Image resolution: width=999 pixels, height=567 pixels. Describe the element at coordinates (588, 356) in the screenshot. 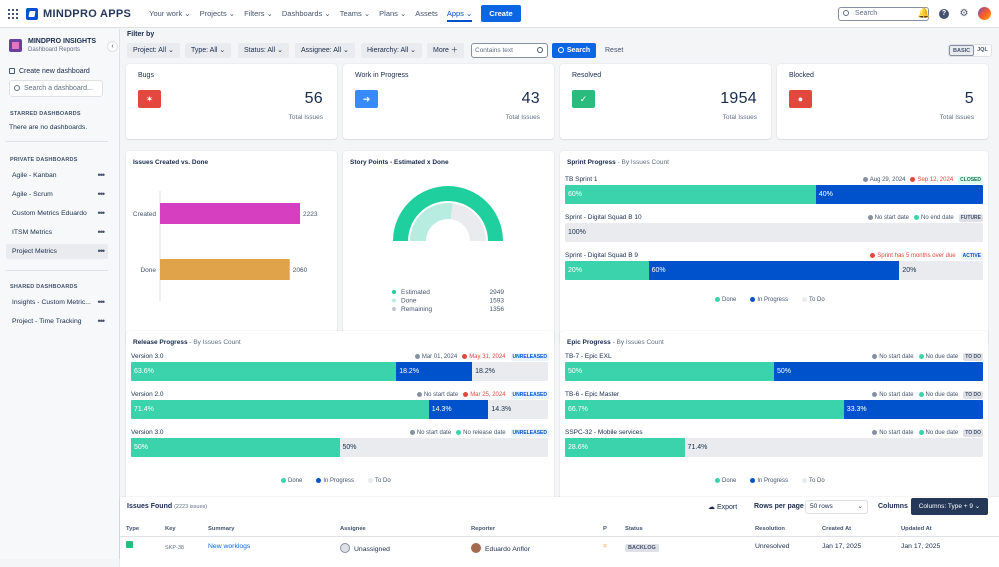

I see `progress-row-name: TB-7 - Epic EXL` at that location.